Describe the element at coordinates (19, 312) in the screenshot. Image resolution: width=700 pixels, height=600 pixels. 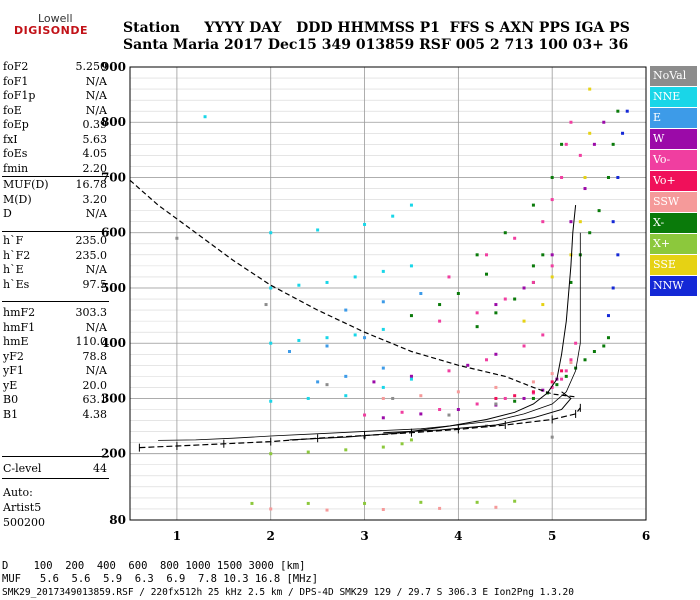
I see `param-label: hmF2` at that location.